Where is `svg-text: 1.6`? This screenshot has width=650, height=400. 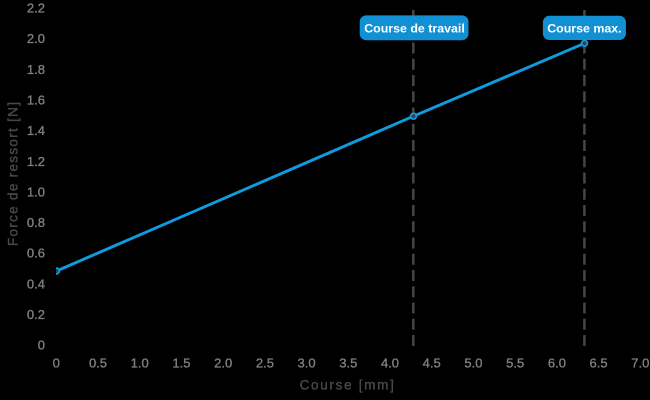 svg-text: 1.6 is located at coordinates (36, 100).